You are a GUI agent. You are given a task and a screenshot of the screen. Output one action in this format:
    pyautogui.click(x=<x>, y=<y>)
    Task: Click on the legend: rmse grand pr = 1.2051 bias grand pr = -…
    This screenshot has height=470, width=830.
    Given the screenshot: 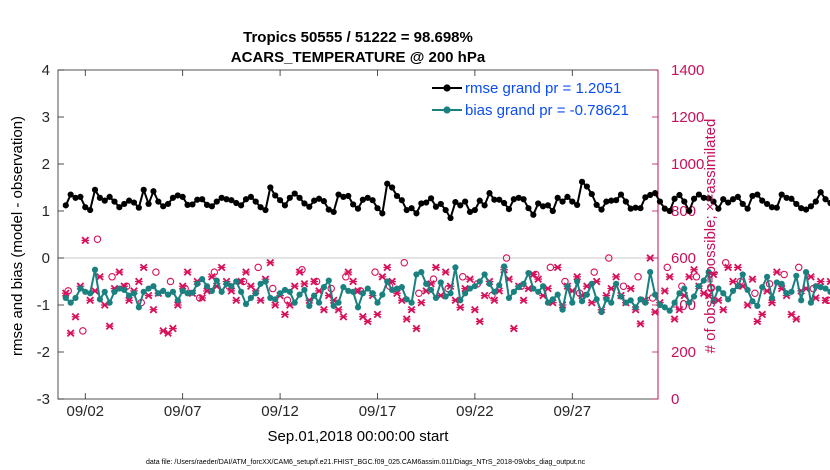 What is the action you would take?
    pyautogui.click(x=541, y=97)
    